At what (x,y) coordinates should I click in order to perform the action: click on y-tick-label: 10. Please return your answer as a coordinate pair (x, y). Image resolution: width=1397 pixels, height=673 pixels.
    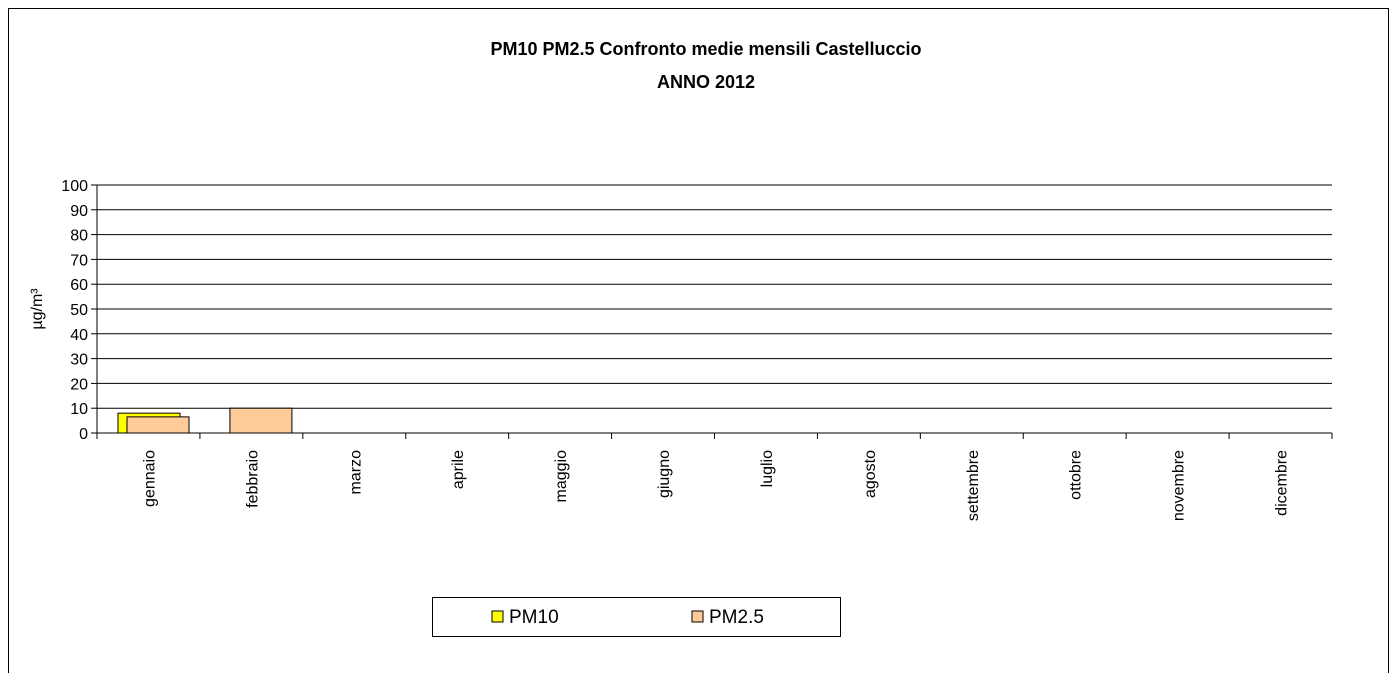
    Looking at the image, I should click on (79, 409).